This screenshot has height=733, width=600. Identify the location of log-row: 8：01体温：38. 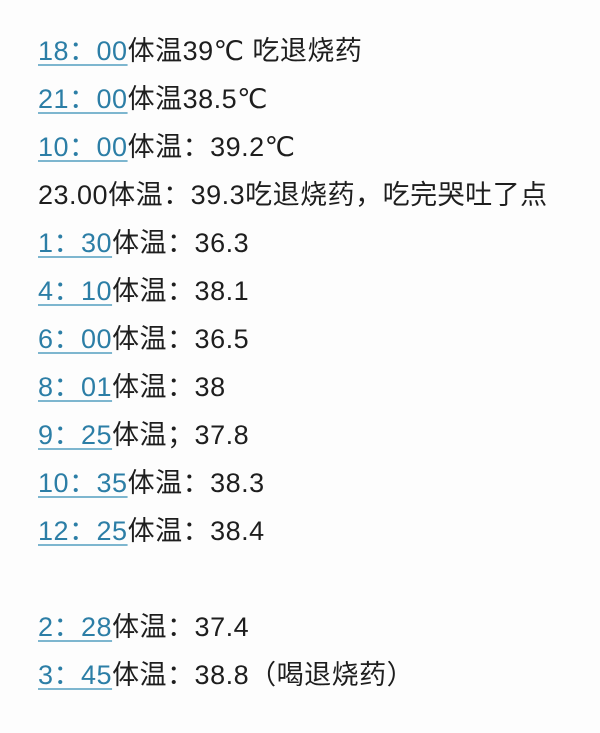
(314, 387).